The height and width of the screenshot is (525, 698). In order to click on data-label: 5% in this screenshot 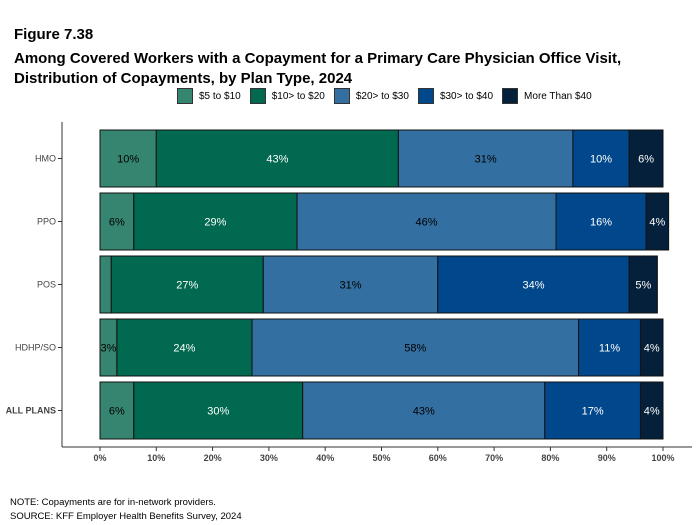, I will do `click(643, 286)`.